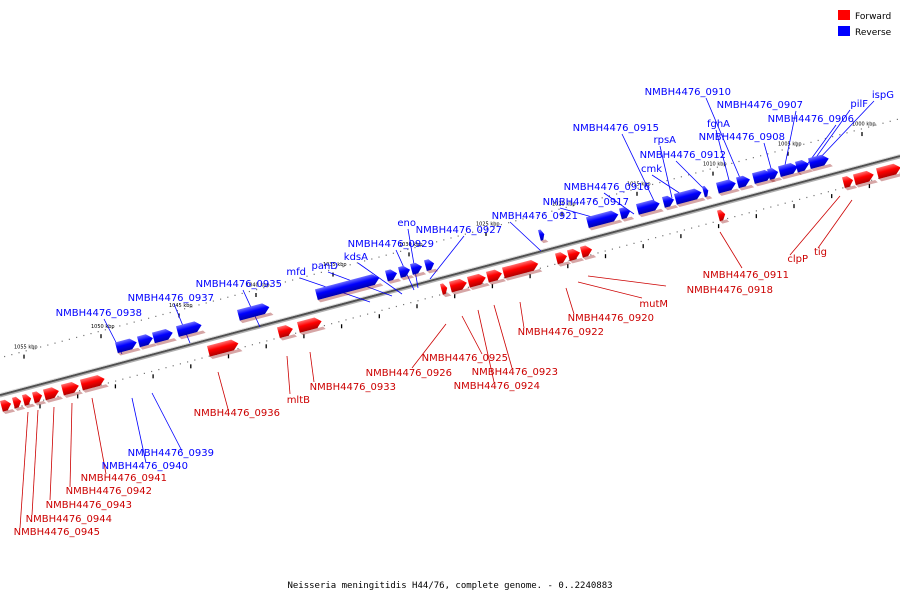 The height and width of the screenshot is (600, 900). I want to click on reverse-gene-label: NMBH4476_0908, so click(742, 137).